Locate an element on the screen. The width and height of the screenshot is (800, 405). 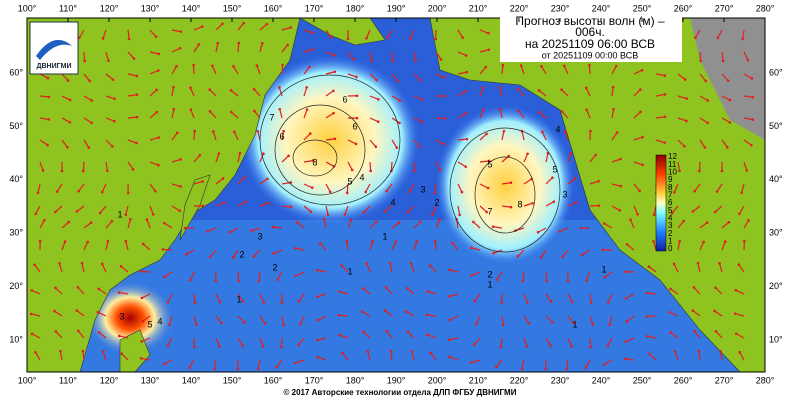
lon-label: 100° is located at coordinates (27, 380).